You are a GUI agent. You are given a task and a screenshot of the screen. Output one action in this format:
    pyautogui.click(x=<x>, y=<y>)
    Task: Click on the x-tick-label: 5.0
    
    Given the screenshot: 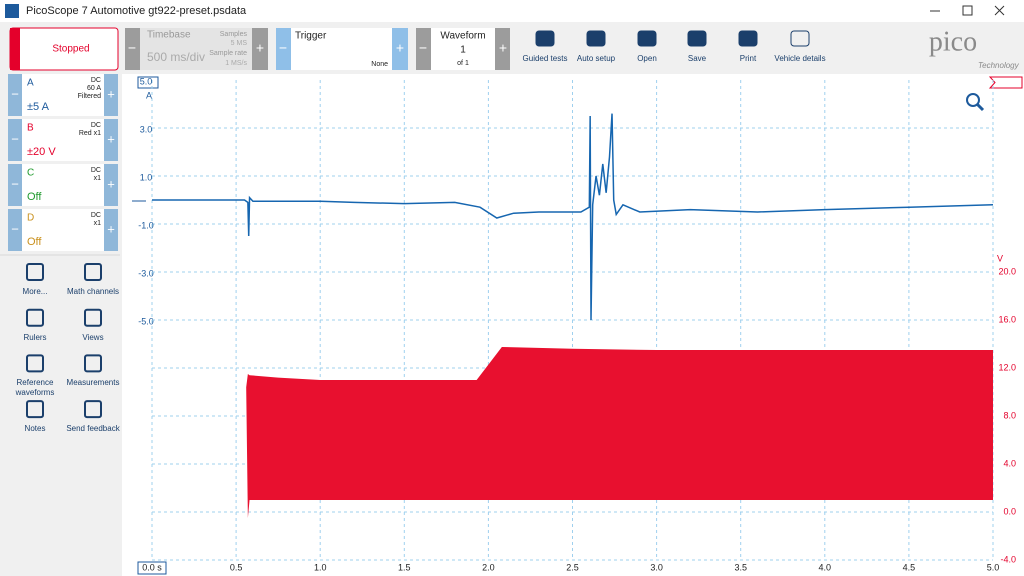 What is the action you would take?
    pyautogui.click(x=993, y=567)
    